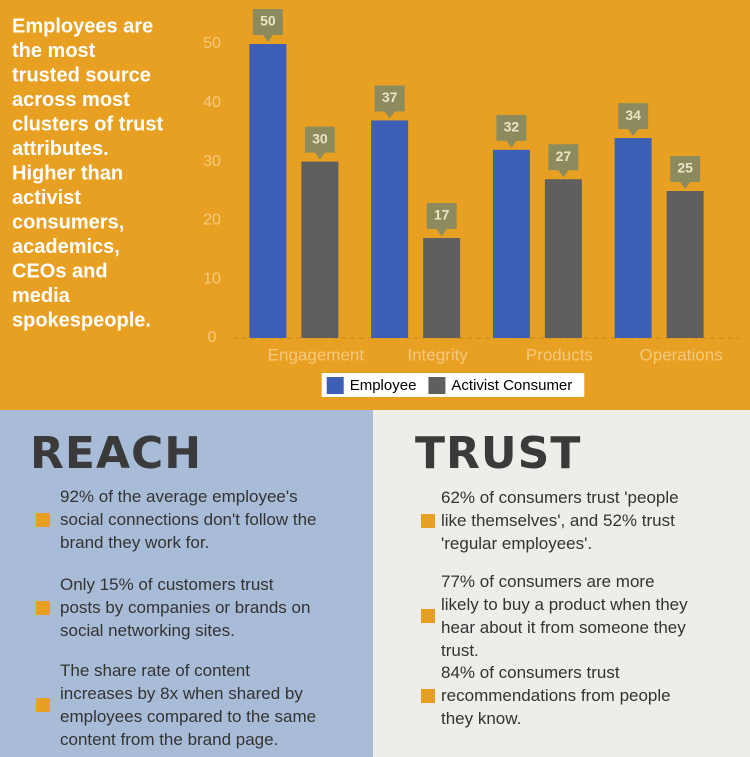 This screenshot has height=757, width=750. What do you see at coordinates (212, 278) in the screenshot?
I see `y-tick-label: 10` at bounding box center [212, 278].